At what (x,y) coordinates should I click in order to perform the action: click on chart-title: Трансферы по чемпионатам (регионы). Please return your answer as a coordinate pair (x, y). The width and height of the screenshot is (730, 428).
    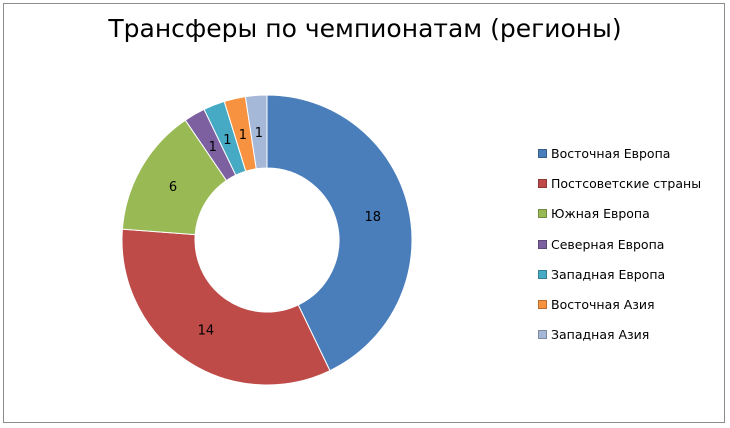
    Looking at the image, I should click on (365, 28).